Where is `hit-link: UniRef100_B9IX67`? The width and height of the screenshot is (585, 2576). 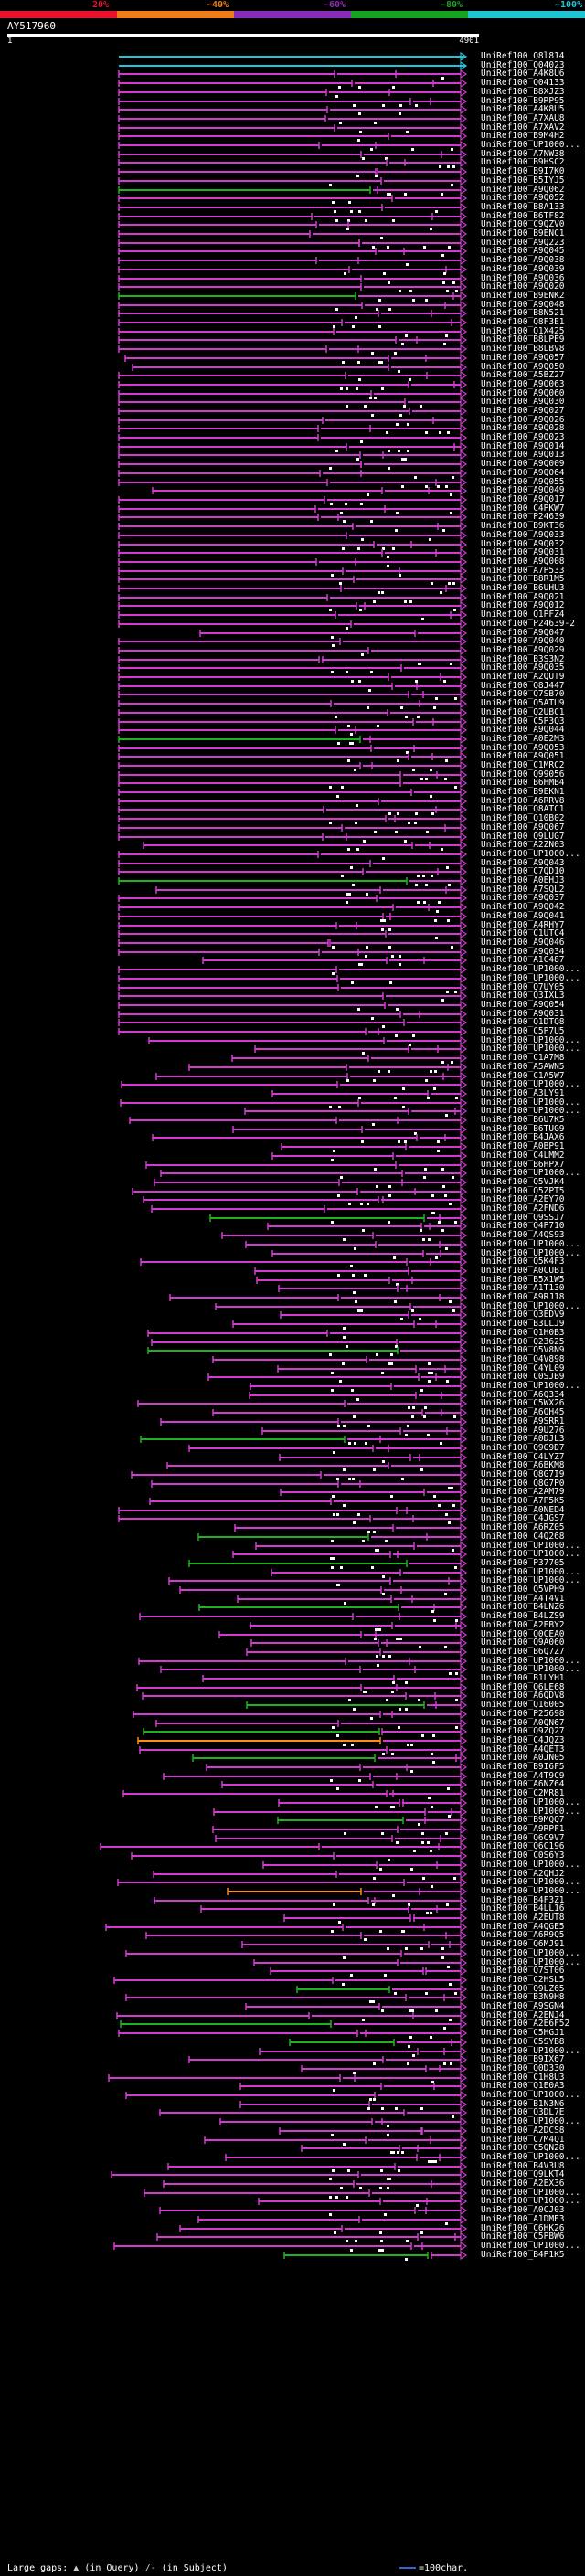 hit-link: UniRef100_B9IX67 is located at coordinates (523, 2059).